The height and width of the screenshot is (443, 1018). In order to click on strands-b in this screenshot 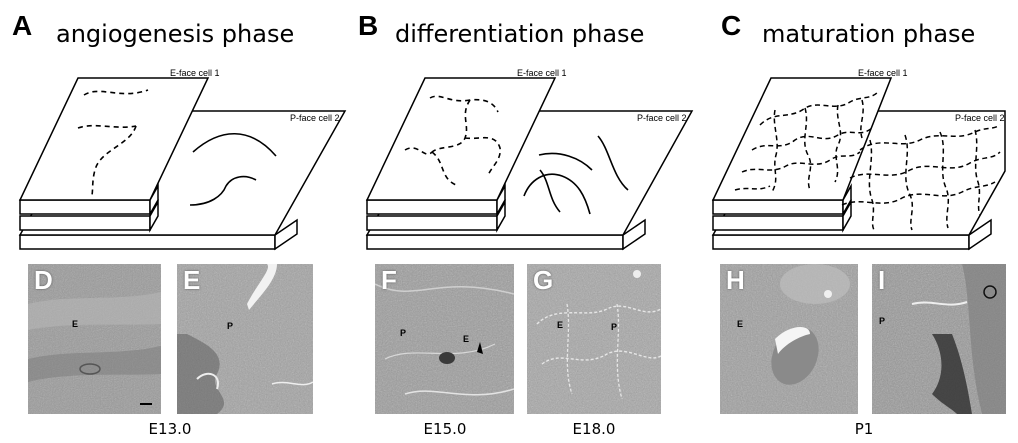, I will do `click(516, 155)`.